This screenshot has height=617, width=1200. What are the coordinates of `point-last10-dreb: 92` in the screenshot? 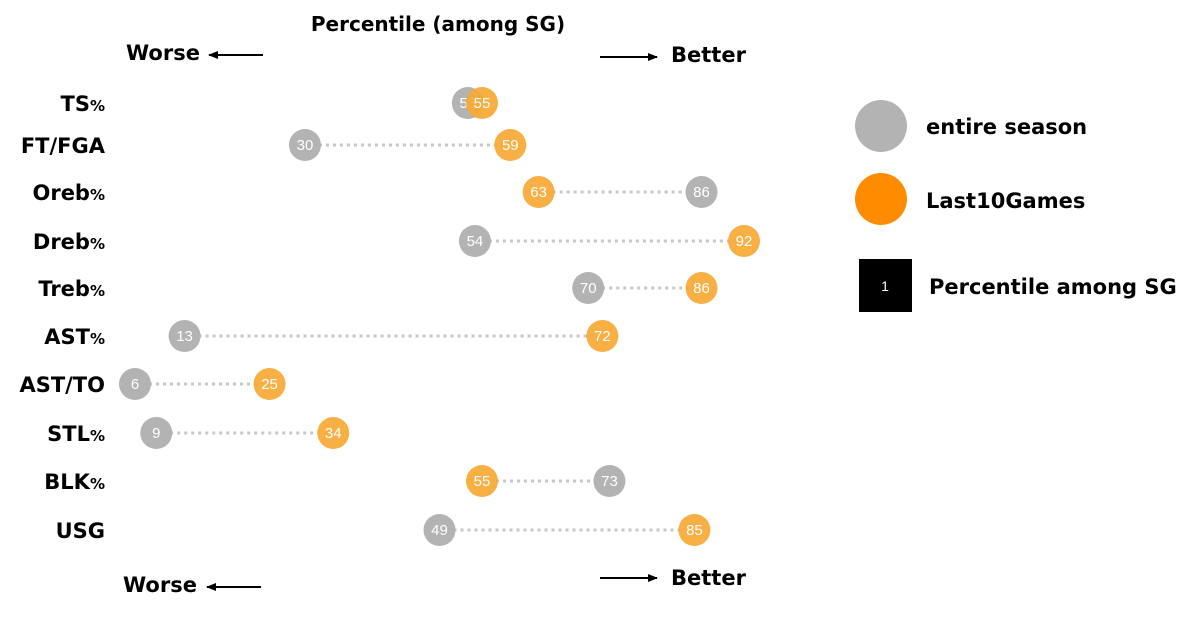 It's located at (744, 241).